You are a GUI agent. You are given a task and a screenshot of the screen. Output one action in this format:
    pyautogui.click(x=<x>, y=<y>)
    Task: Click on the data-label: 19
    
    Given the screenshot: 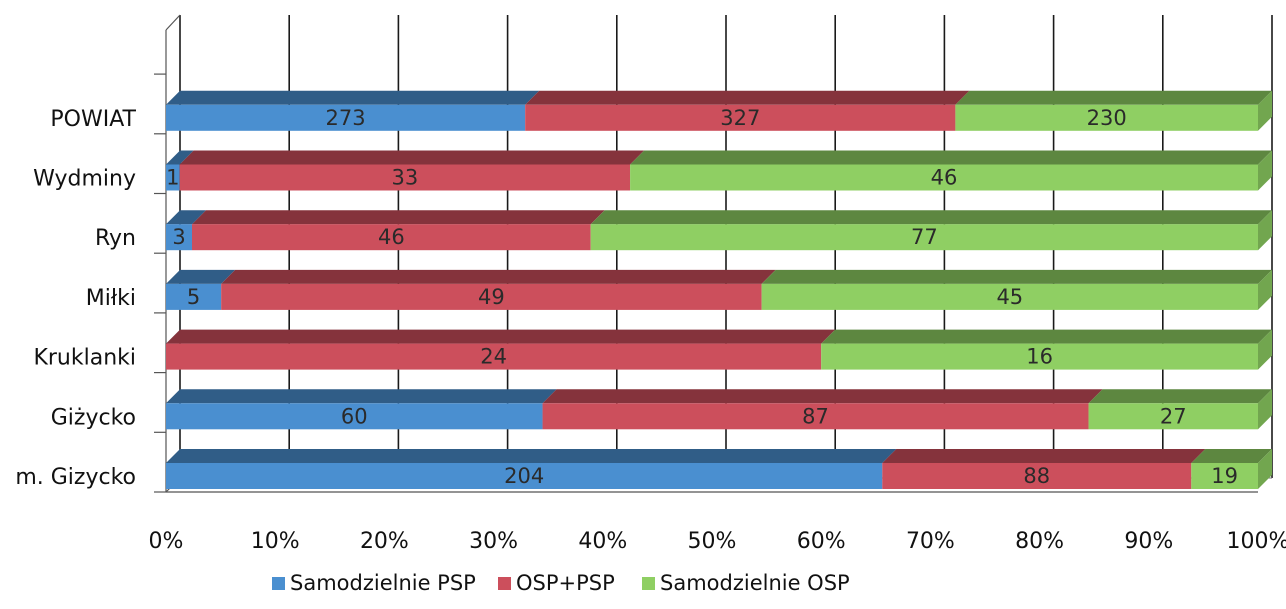 What is the action you would take?
    pyautogui.click(x=1224, y=476)
    